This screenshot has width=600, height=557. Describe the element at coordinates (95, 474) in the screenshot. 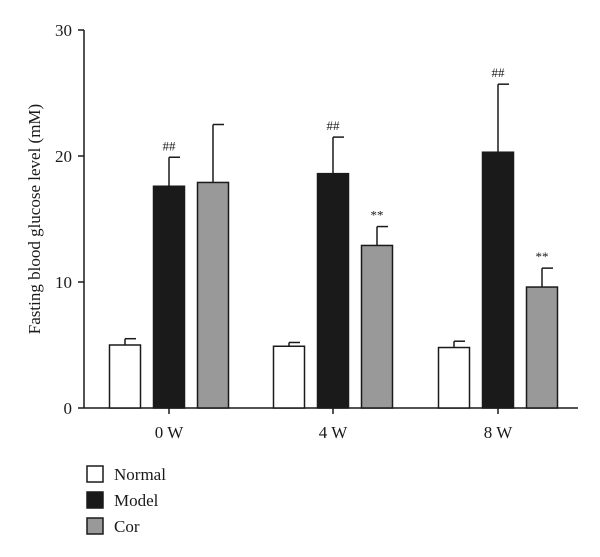

I see `legend-swatch-normal` at that location.